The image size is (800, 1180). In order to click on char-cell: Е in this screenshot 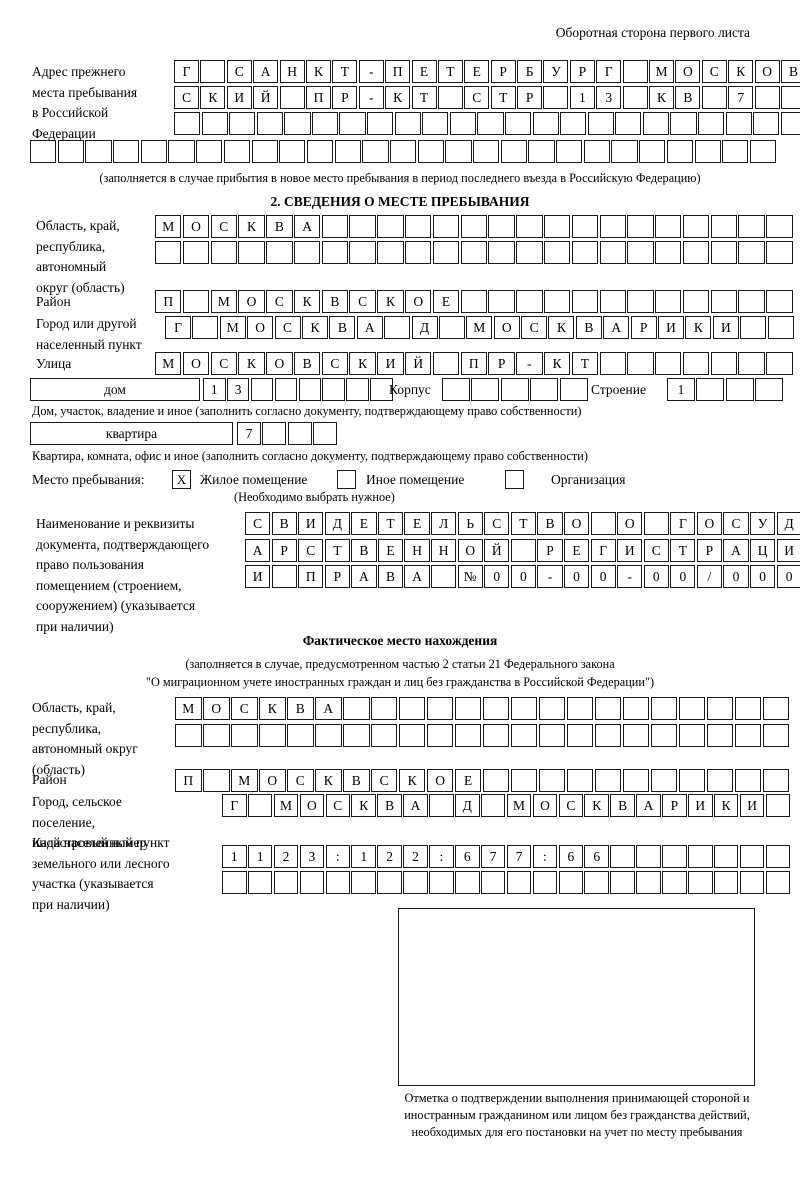, I will do `click(390, 550)`.